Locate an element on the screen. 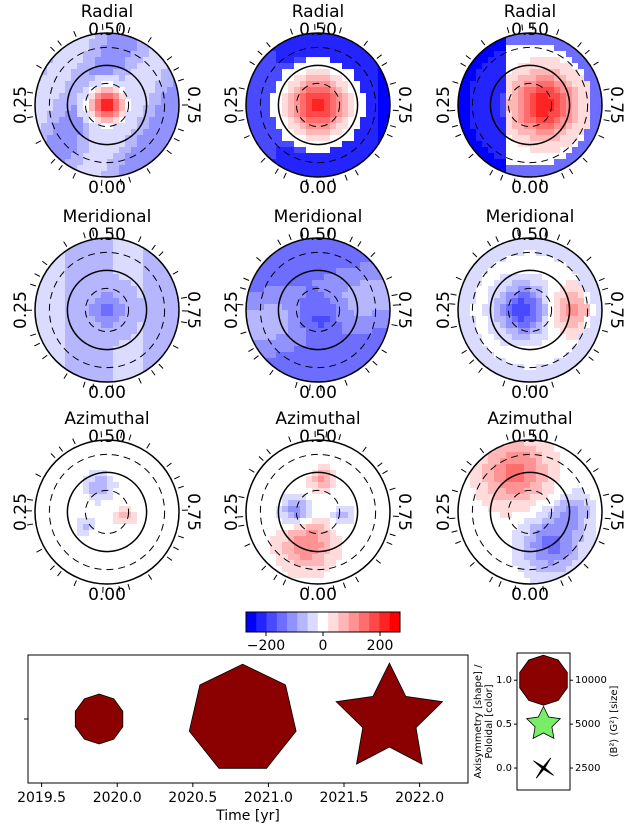  map-border is located at coordinates (318, 512).